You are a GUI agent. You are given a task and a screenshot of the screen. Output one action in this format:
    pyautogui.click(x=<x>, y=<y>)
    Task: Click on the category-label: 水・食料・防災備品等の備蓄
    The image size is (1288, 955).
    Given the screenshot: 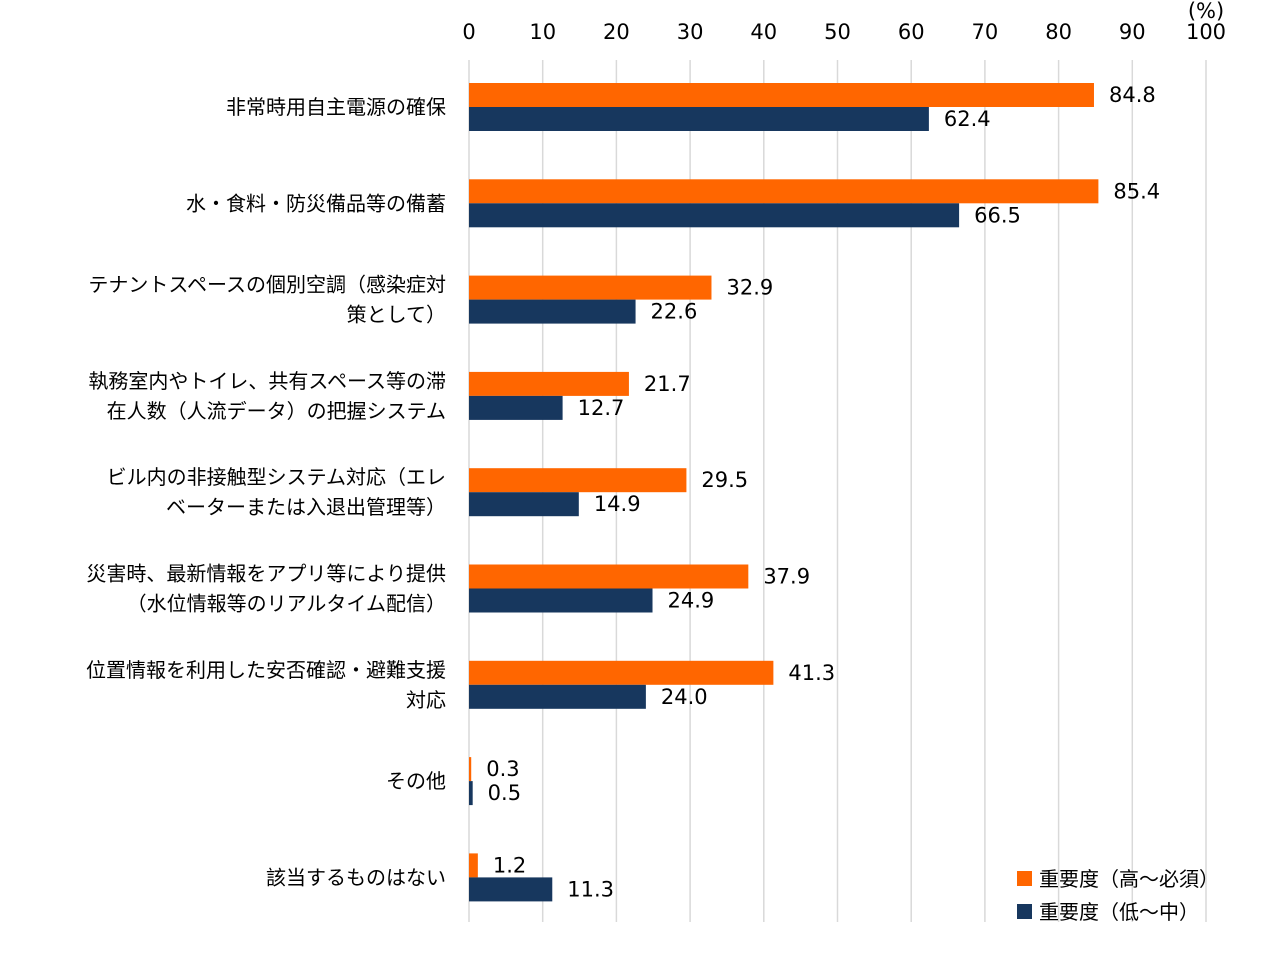 What is the action you would take?
    pyautogui.click(x=316, y=203)
    